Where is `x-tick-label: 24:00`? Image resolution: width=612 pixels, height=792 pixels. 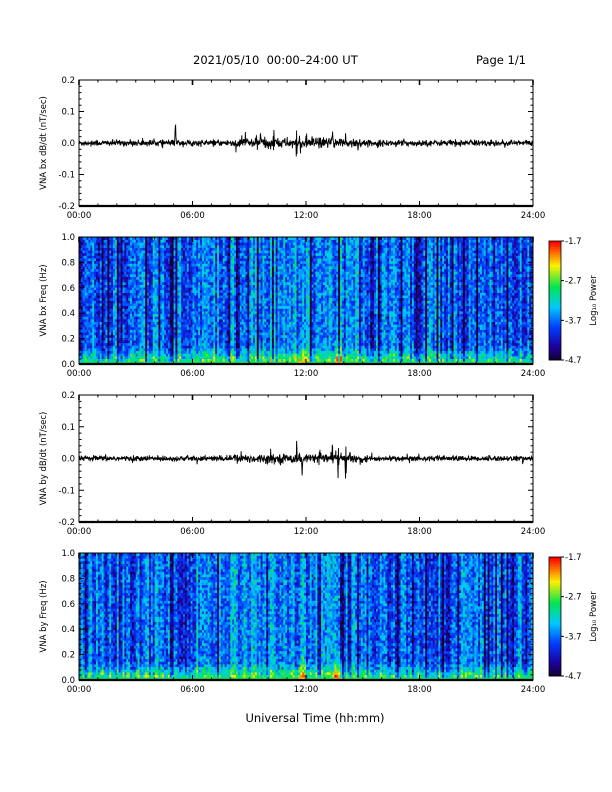
x-tick-label: 24:00 is located at coordinates (533, 216).